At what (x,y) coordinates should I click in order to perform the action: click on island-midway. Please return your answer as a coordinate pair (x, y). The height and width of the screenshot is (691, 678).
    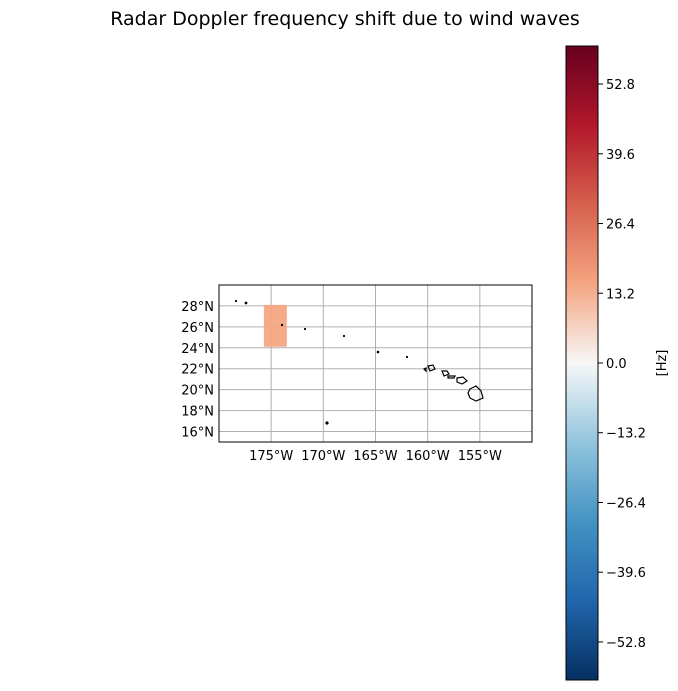
    Looking at the image, I should click on (246, 303).